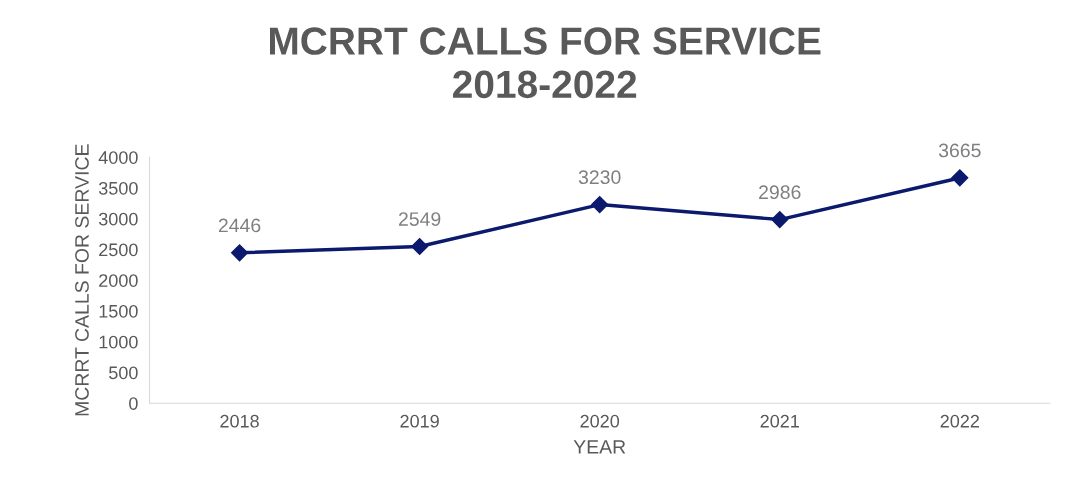 Image resolution: width=1068 pixels, height=504 pixels. I want to click on x-tick-label: 2022, so click(959, 421).